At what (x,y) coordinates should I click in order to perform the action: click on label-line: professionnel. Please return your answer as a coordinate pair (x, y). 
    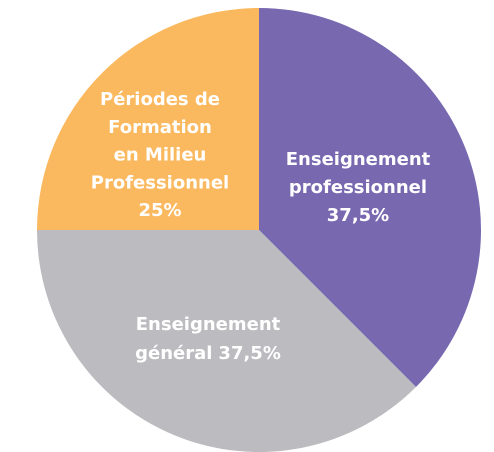
    Looking at the image, I should click on (358, 187).